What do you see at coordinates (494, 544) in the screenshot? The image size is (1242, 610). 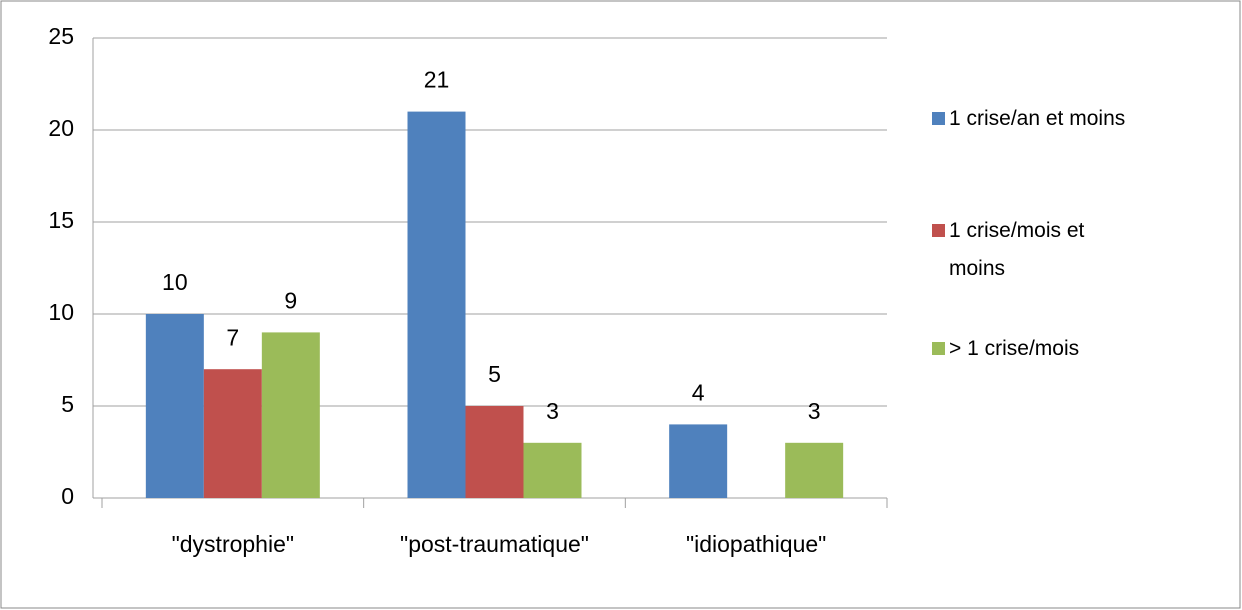 I see `x-tick-label: "post-traumatique"` at bounding box center [494, 544].